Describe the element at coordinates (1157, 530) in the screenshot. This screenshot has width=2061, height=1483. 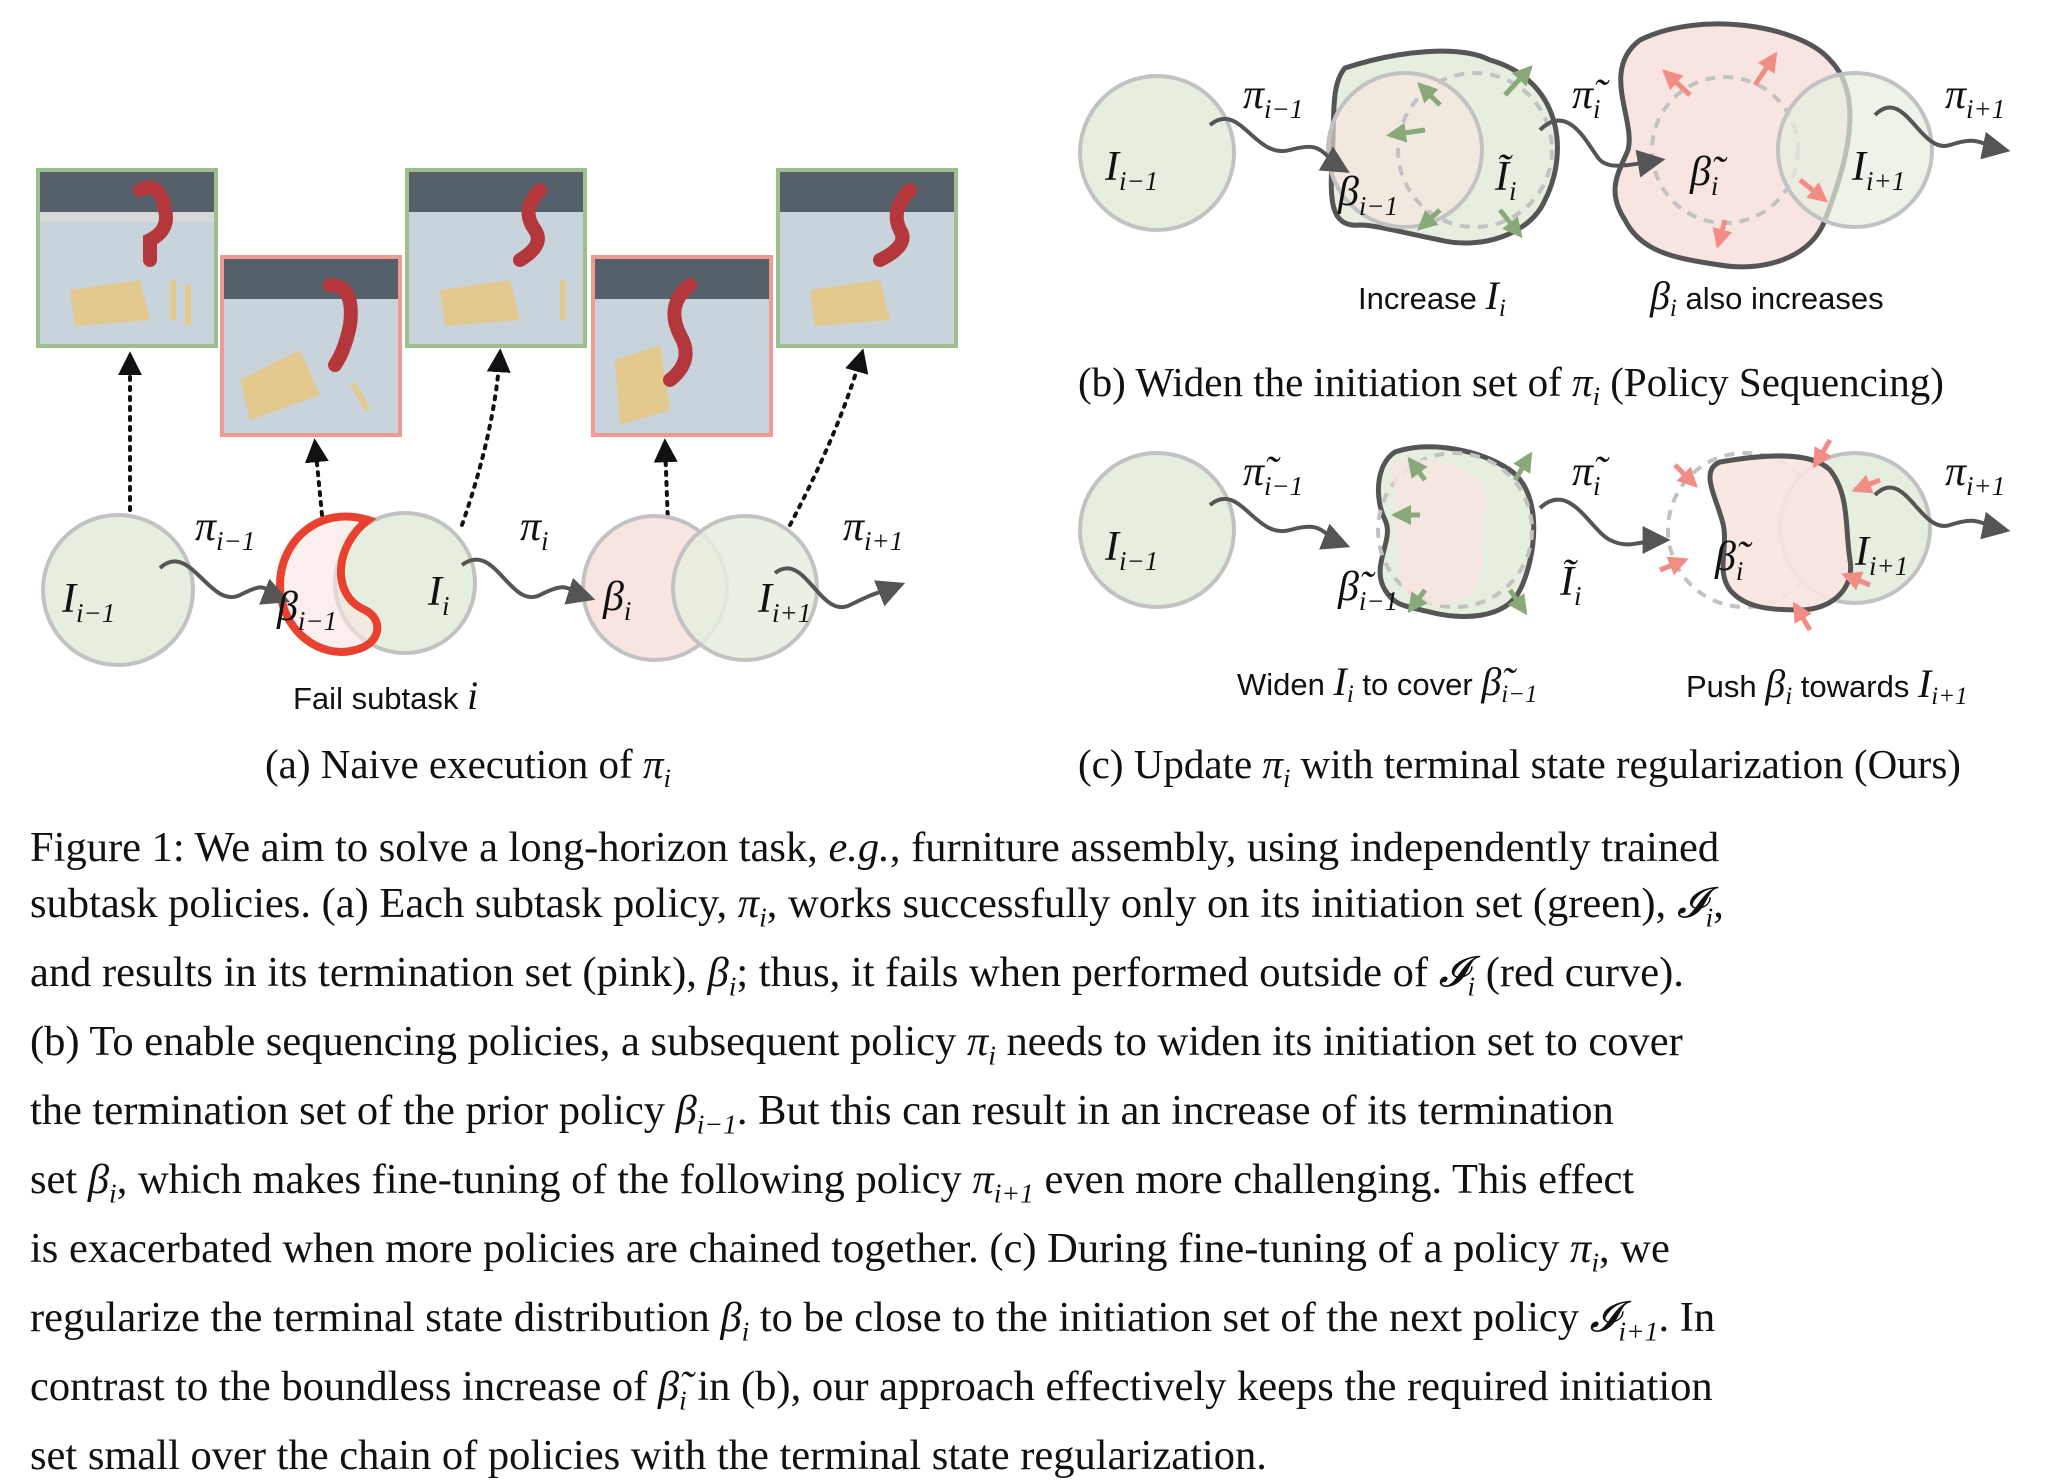
I see `set-c-I-im1` at that location.